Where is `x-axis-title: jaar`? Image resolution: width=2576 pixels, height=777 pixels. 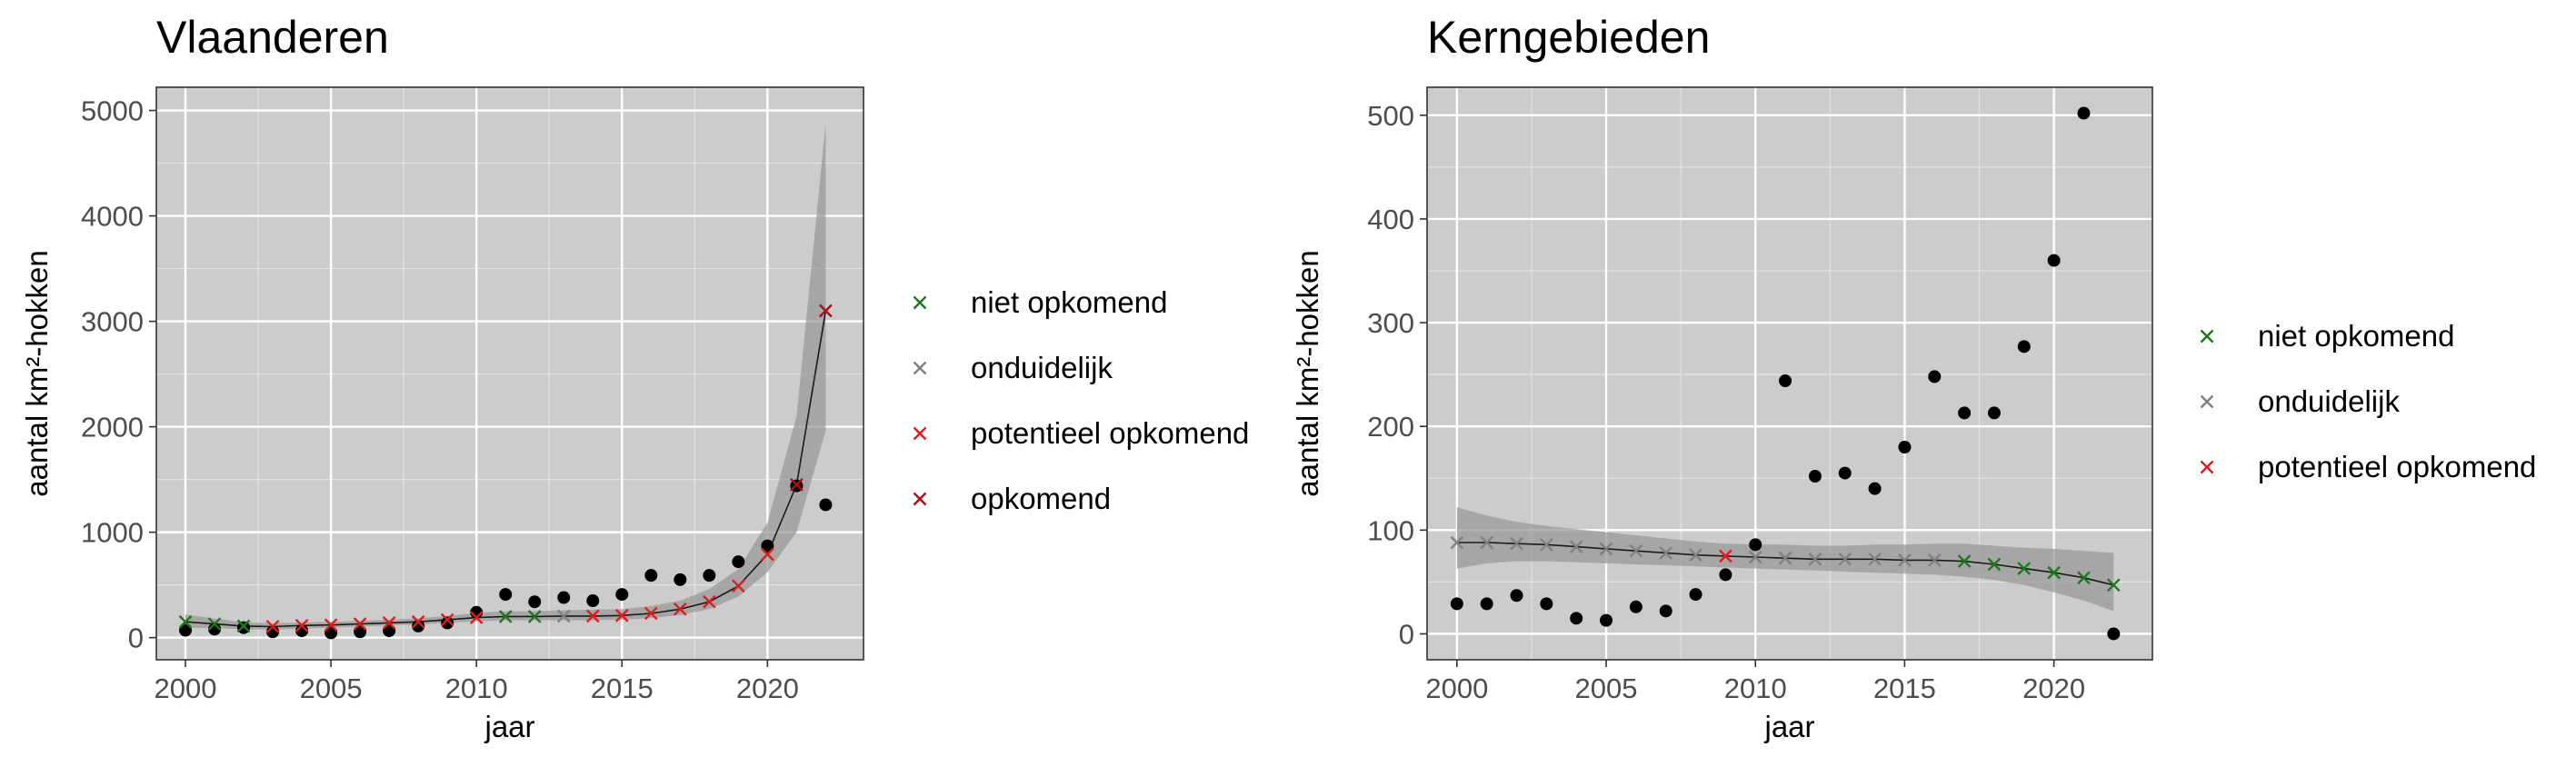 x-axis-title: jaar is located at coordinates (1788, 726).